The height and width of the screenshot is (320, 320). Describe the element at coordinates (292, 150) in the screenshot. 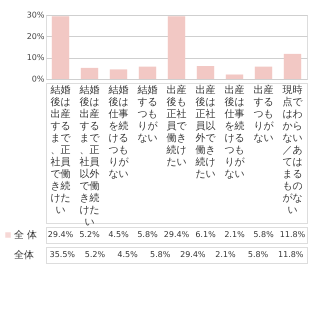

I see `category-label: 現時点ではわからない／あてはまるものがない` at that location.